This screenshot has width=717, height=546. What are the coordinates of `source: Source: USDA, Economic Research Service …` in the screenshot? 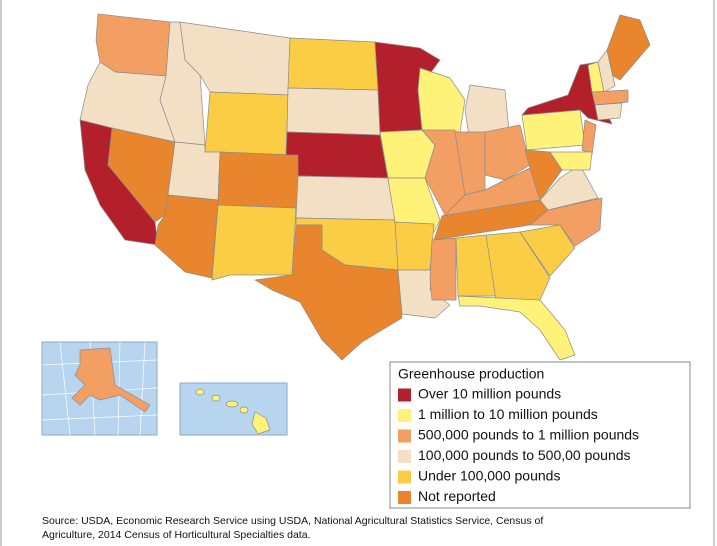 It's located at (292, 521).